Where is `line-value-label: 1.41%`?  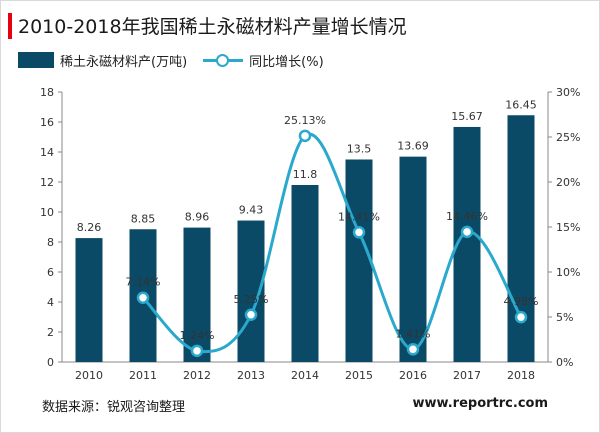 line-value-label: 1.41% is located at coordinates (413, 333).